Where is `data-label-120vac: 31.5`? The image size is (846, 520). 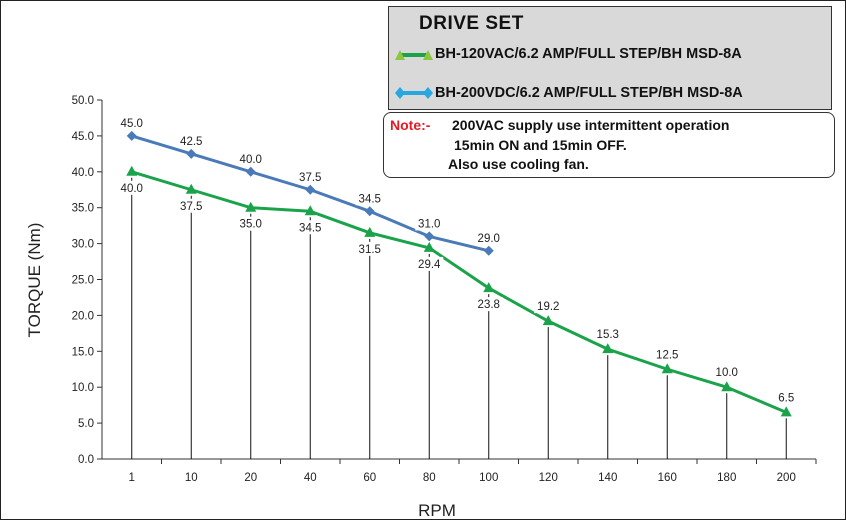 data-label-120vac: 31.5 is located at coordinates (370, 250).